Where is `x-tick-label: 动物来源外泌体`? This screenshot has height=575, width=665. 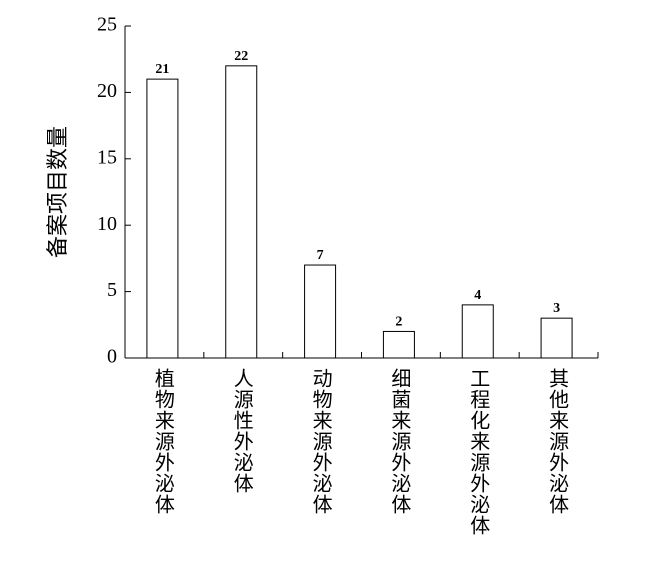
x-tick-label: 动物来源外泌体 is located at coordinates (320, 441).